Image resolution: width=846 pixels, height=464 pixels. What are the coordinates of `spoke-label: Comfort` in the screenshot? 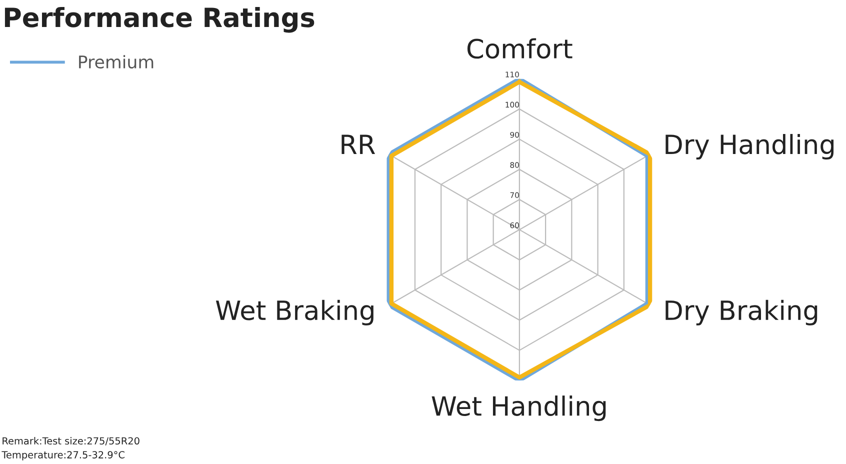 It's located at (519, 48).